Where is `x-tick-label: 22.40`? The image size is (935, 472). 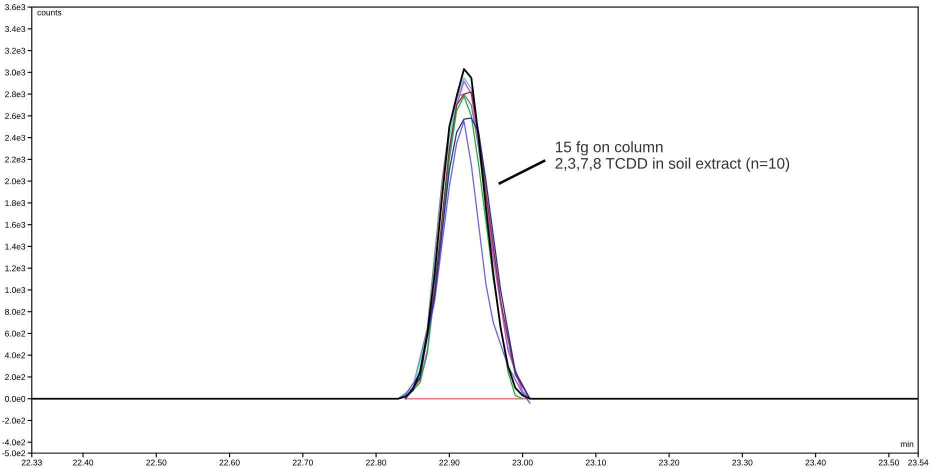
x-tick-label: 22.40 is located at coordinates (83, 463).